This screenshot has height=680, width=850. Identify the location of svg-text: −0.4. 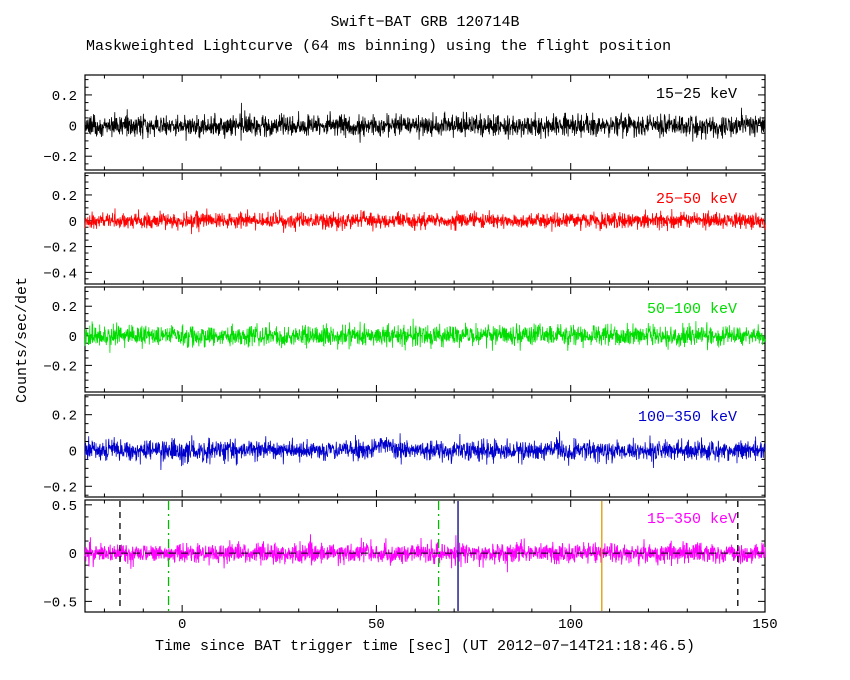
(60, 274).